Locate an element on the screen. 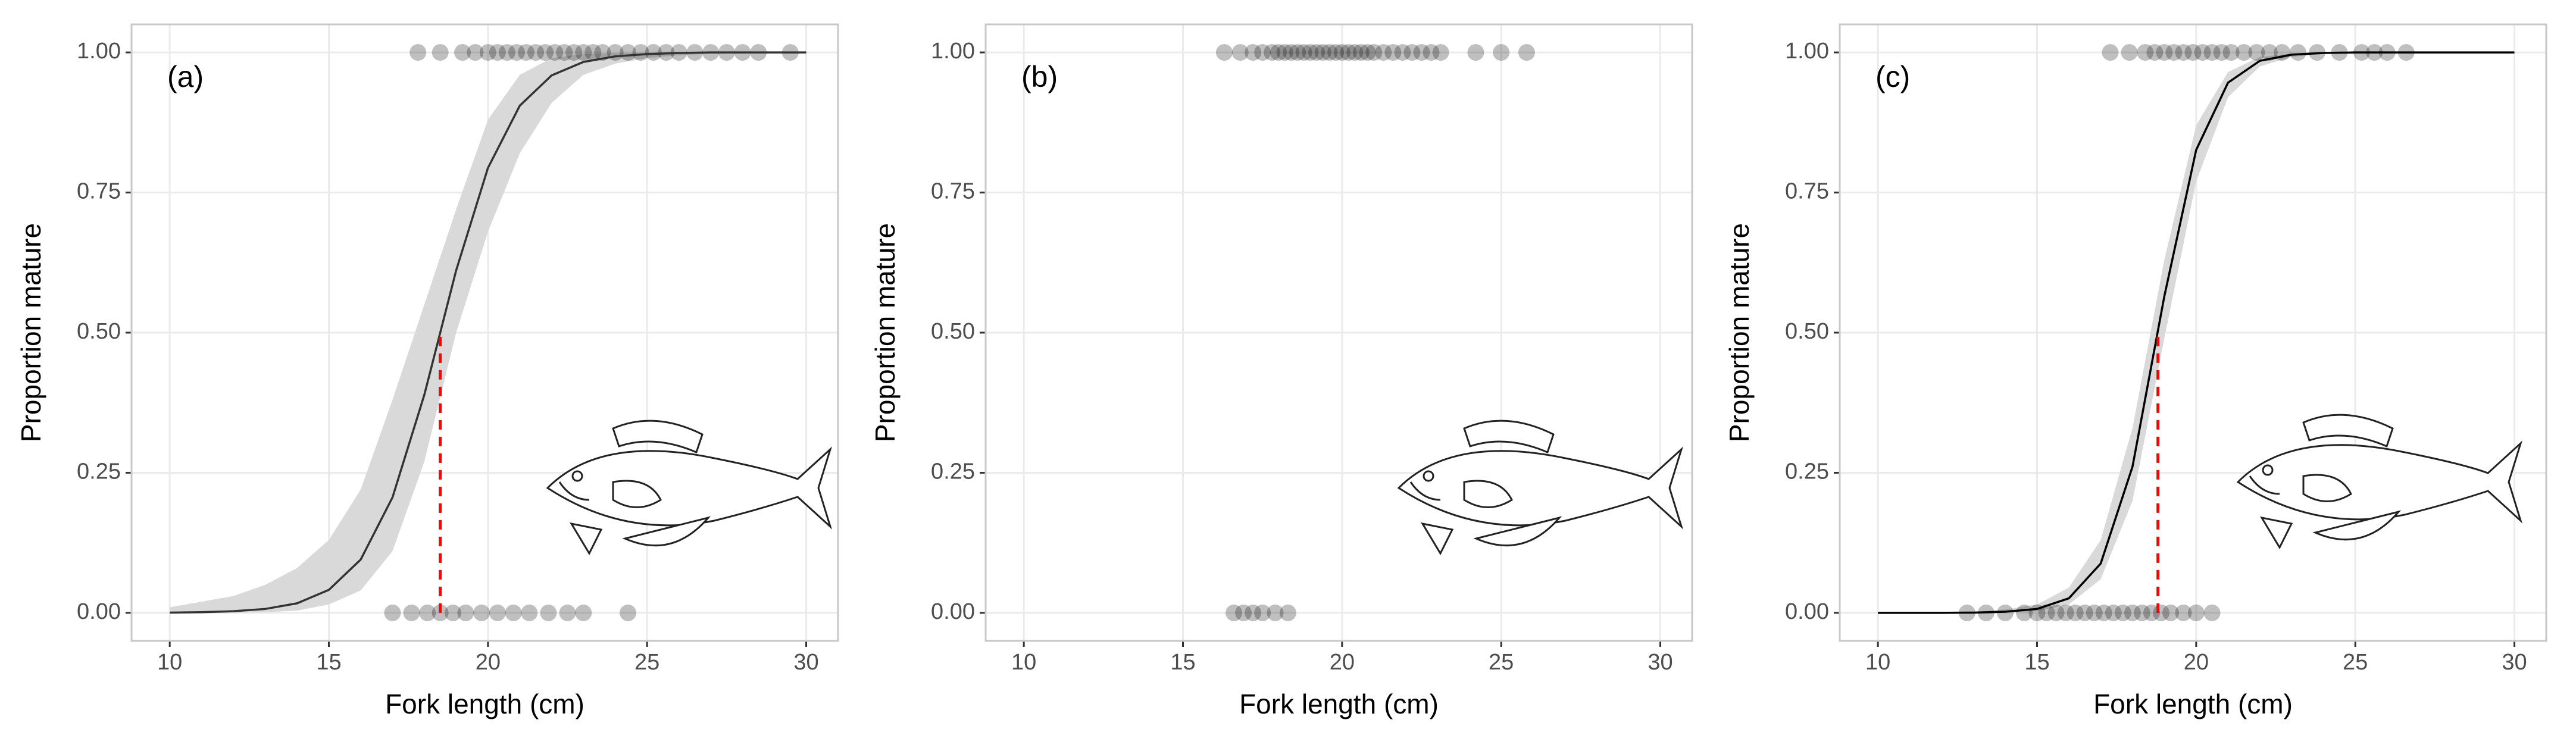 The image size is (2576, 748). y-tick-label: 1.00 is located at coordinates (99, 52).